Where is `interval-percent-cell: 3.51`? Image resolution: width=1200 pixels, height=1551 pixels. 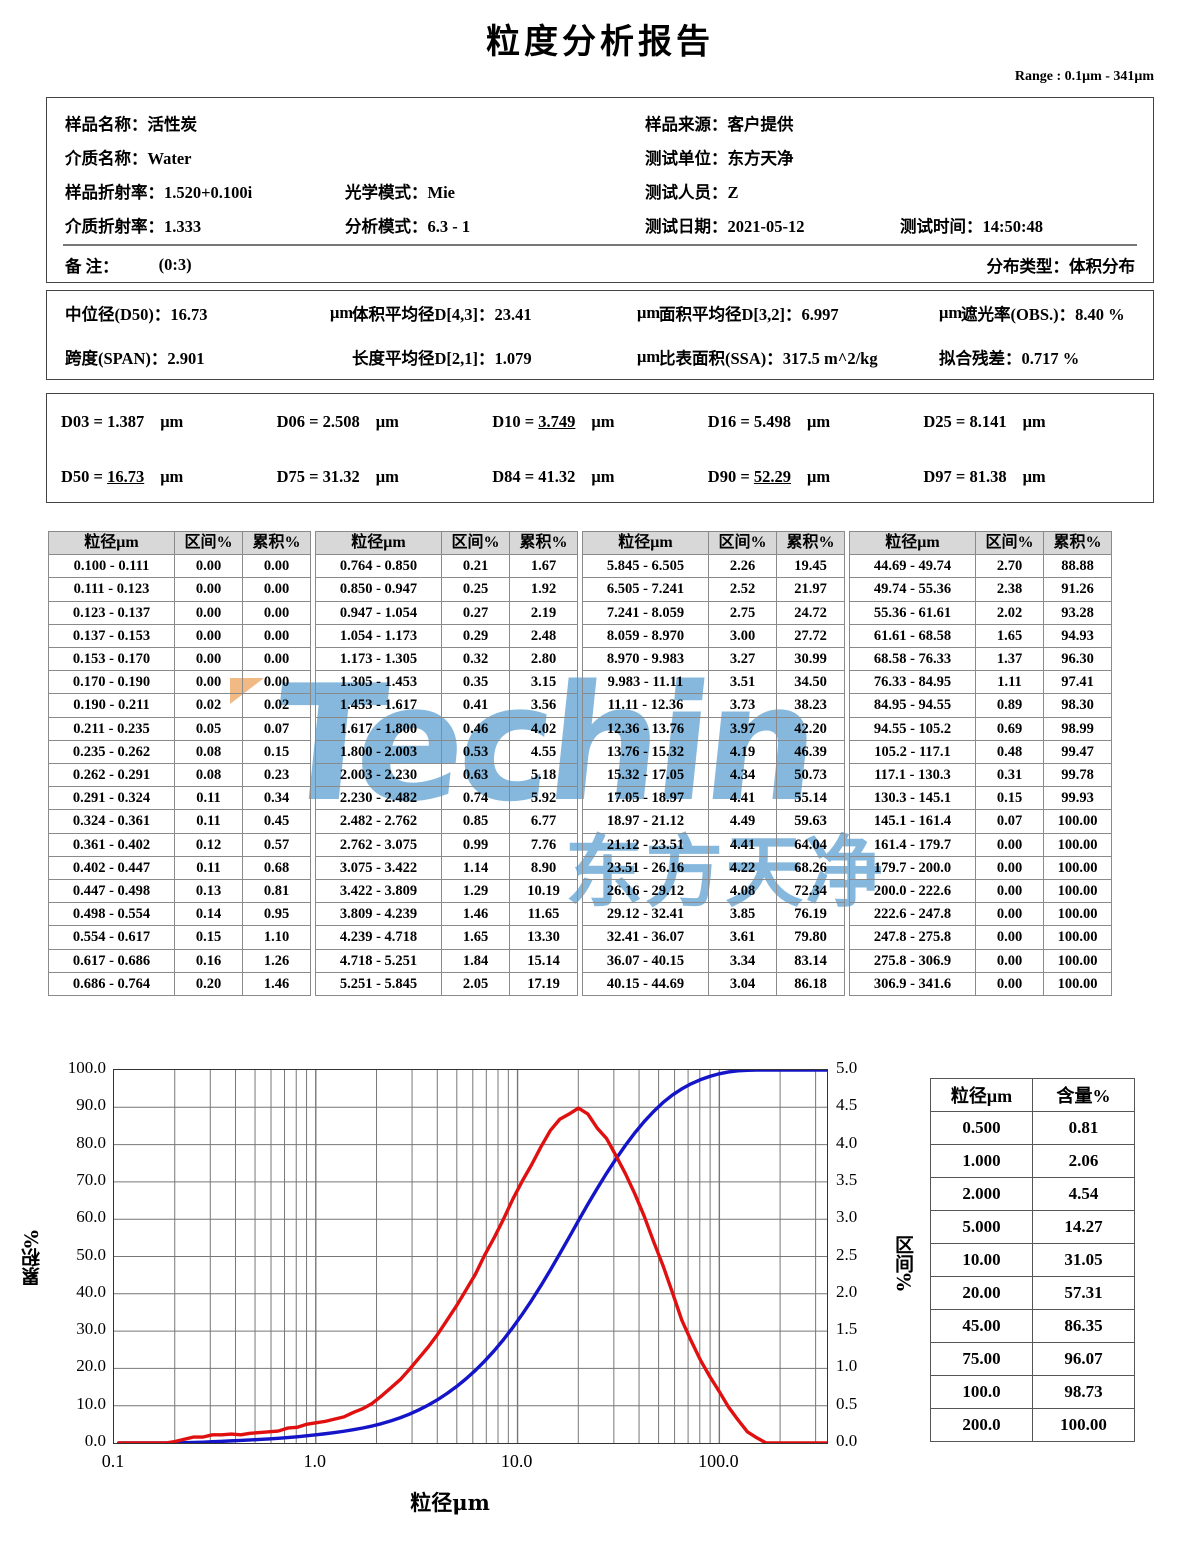 interval-percent-cell: 3.51 is located at coordinates (742, 682).